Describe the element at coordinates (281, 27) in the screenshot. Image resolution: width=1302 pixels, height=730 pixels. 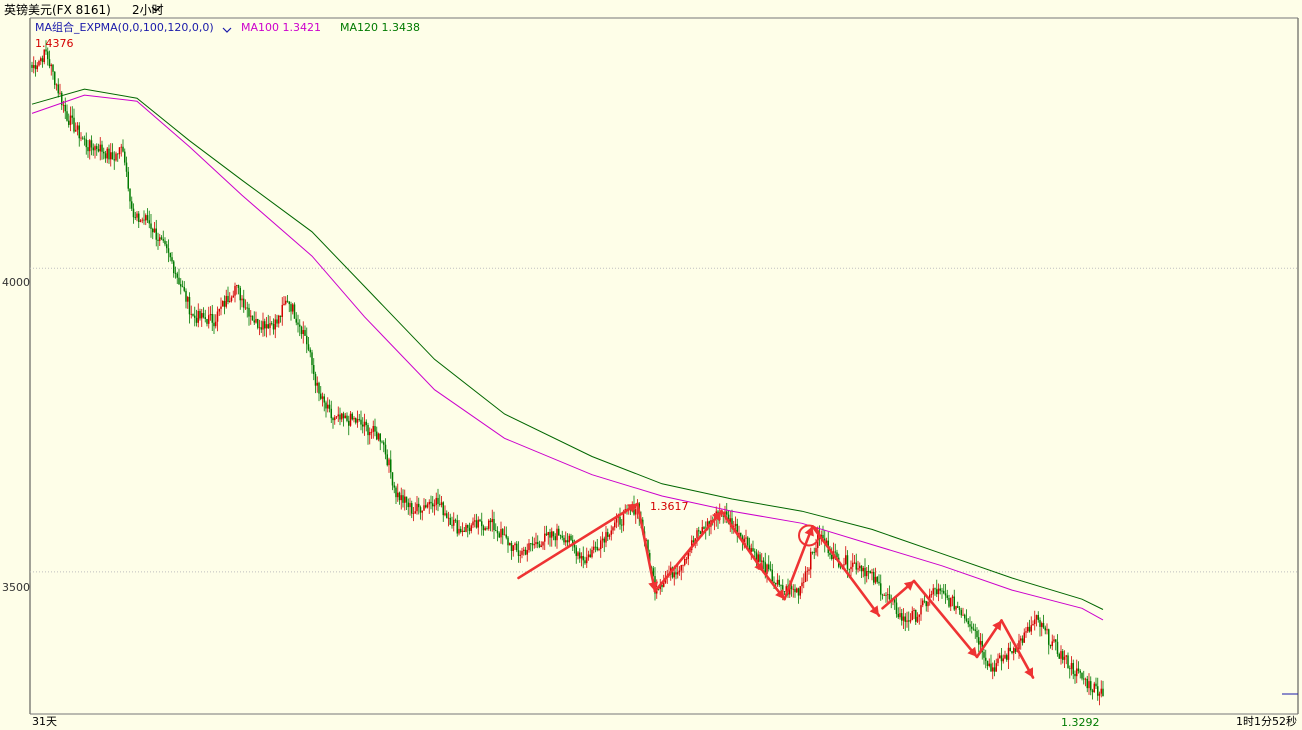
I see `ma100-legend: MA100 1.3421` at that location.